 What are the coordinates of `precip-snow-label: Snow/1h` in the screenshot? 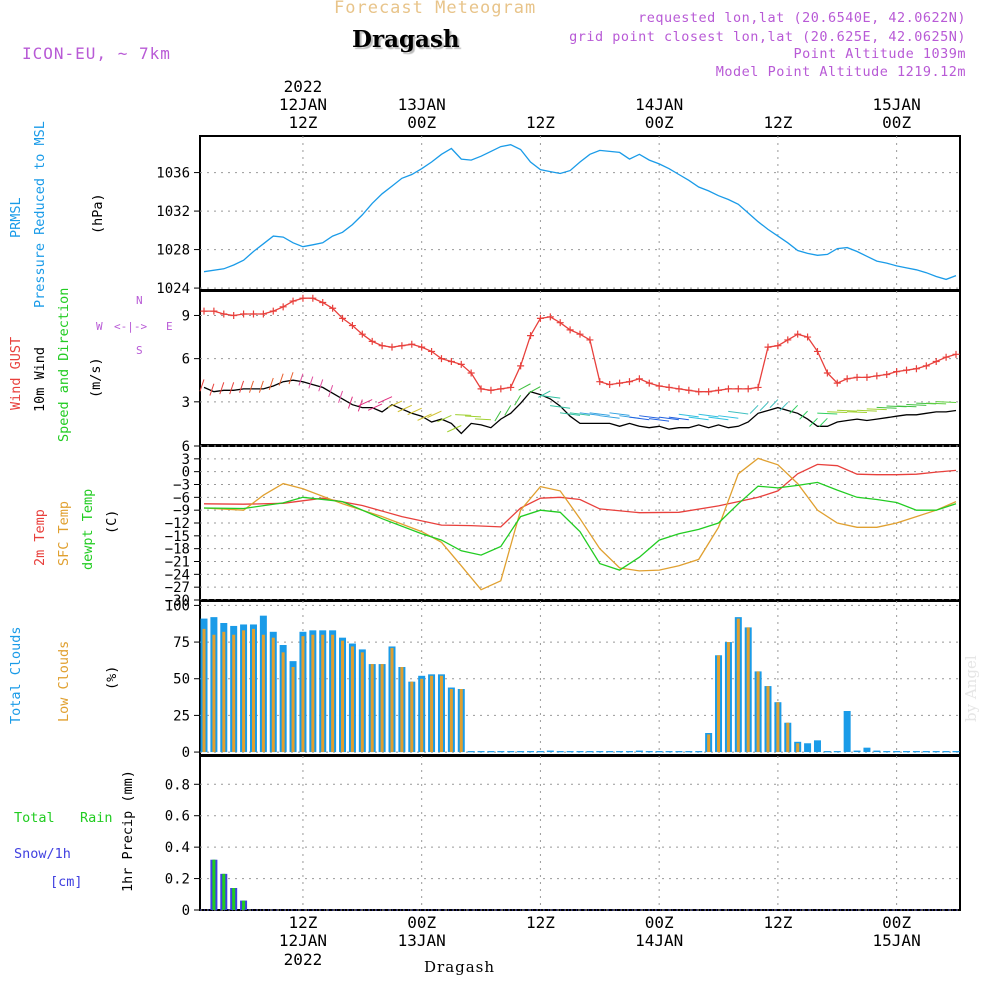 It's located at (42, 854).